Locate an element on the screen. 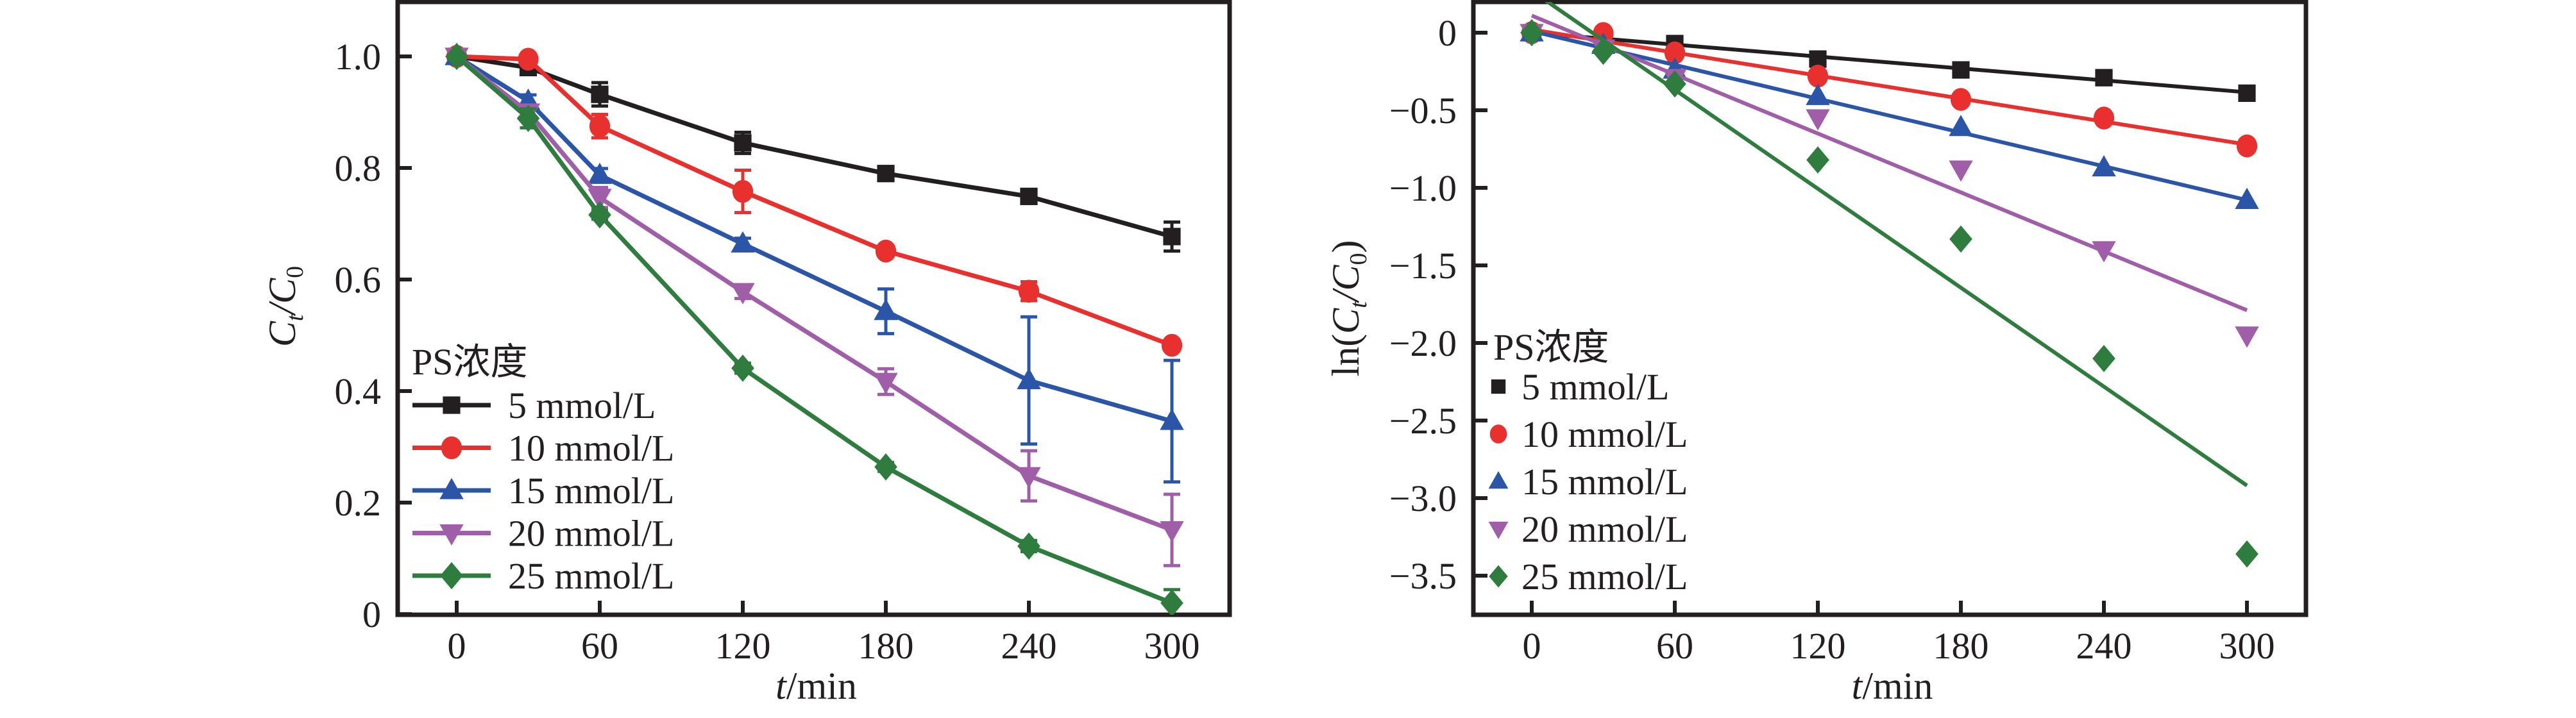  x-tick-label: 300 is located at coordinates (2247, 646).